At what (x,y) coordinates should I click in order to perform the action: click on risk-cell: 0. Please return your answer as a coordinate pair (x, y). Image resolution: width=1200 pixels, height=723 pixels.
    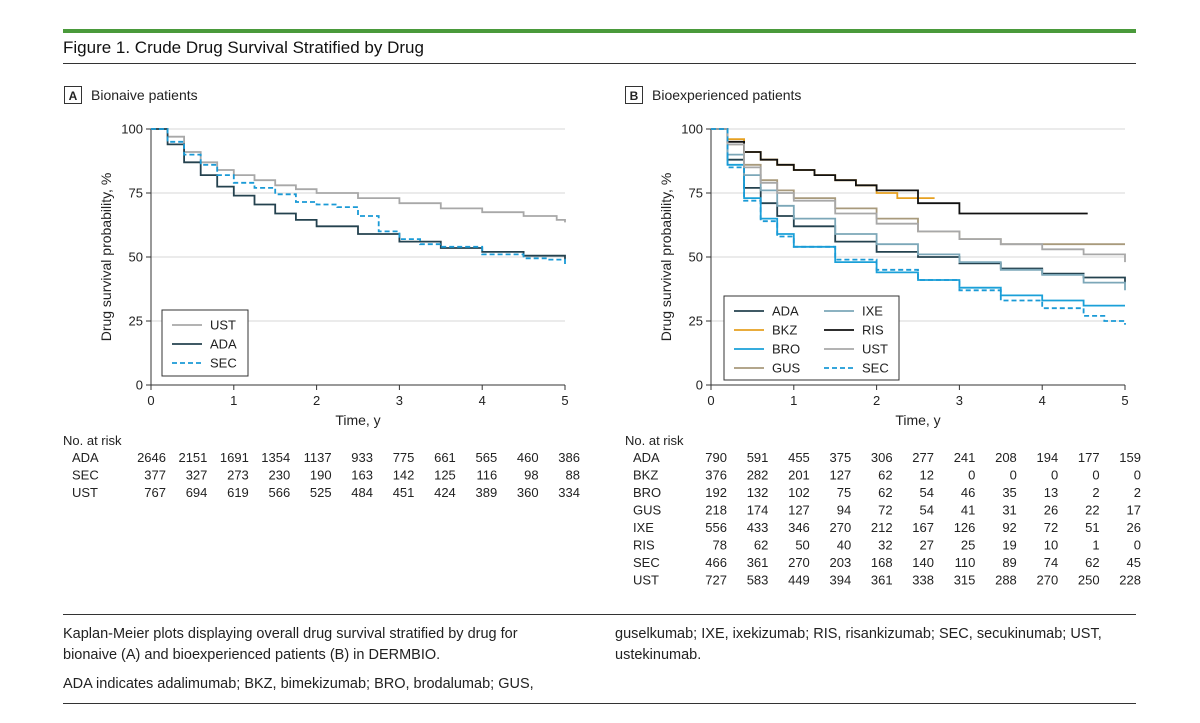
    Looking at the image, I should click on (1137, 475).